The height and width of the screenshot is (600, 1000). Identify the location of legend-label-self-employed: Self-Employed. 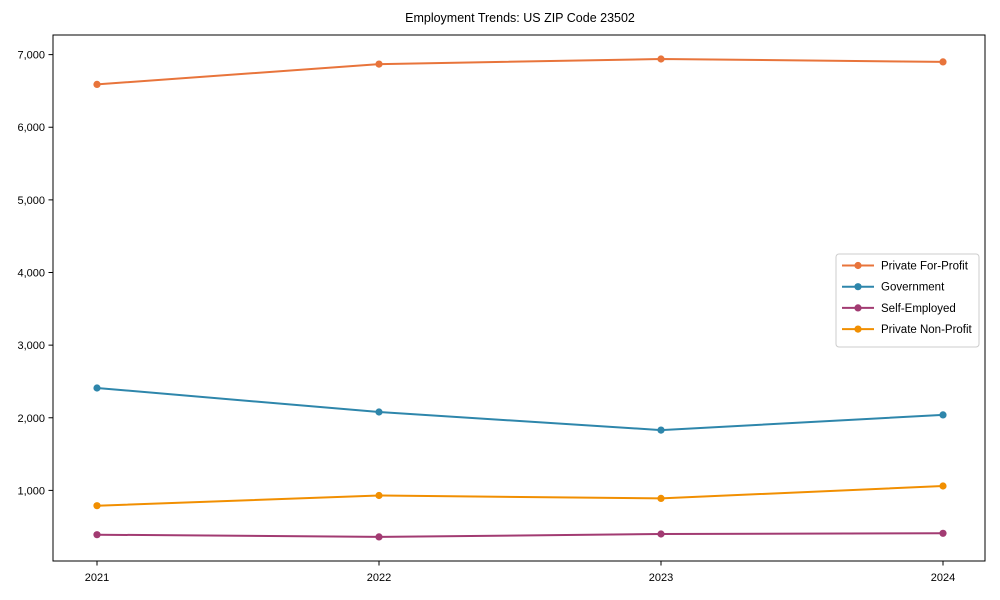
(918, 309).